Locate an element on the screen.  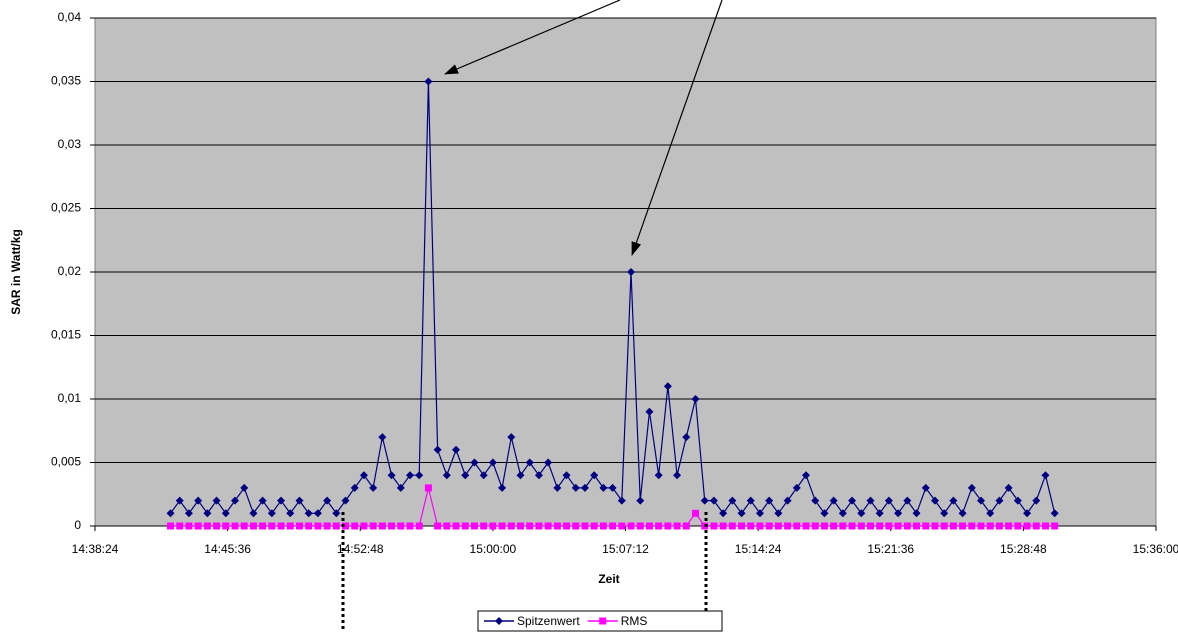
y-tick-label: 0,005 is located at coordinates (66, 462).